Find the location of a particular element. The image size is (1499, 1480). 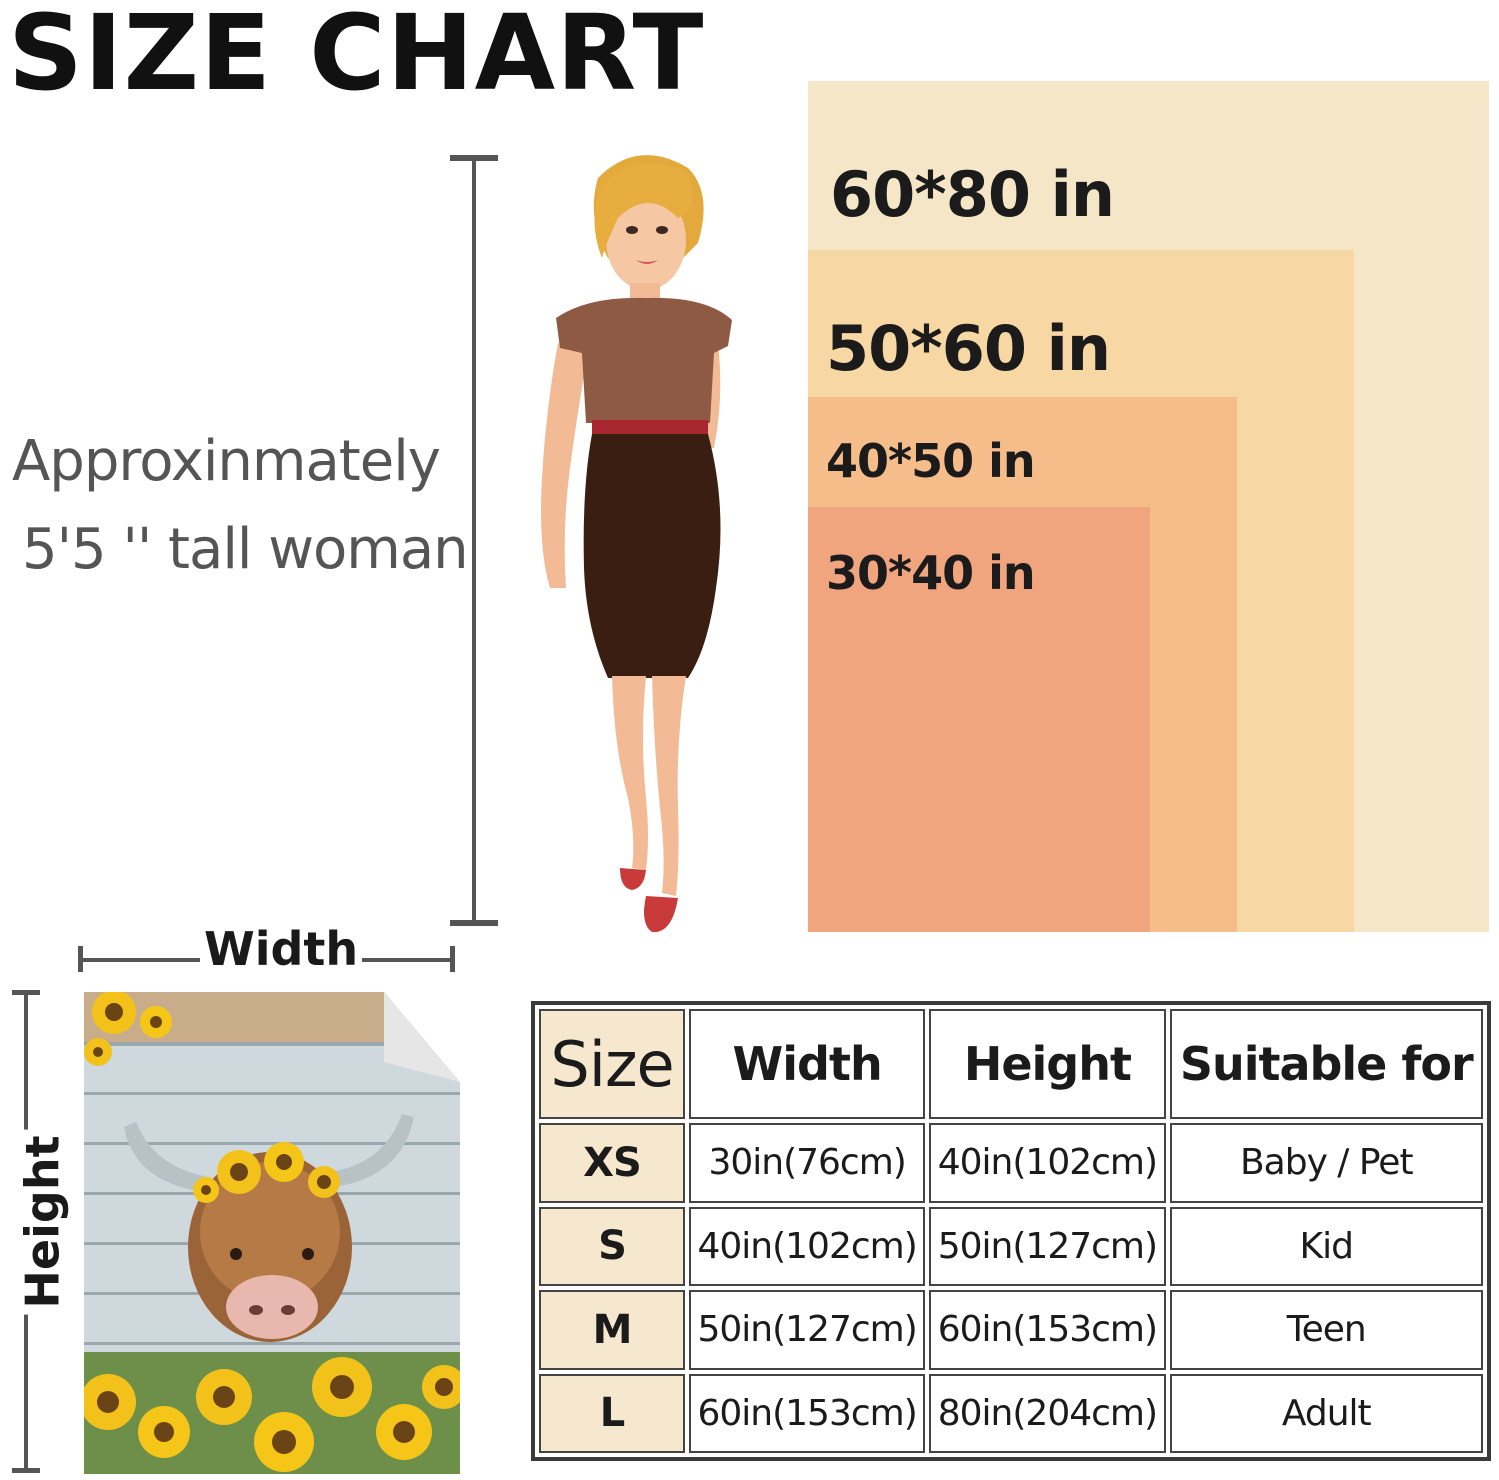

cell-width: 30in(76cm) is located at coordinates (807, 1163).